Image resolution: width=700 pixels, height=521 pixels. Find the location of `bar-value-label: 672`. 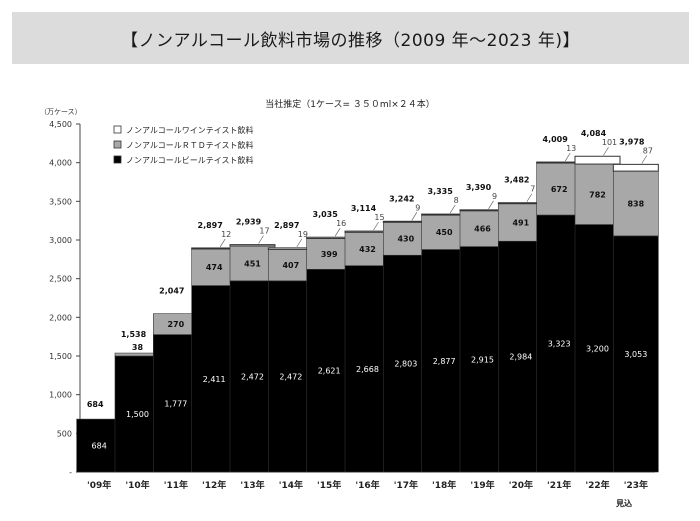

bar-value-label: 672 is located at coordinates (559, 189).